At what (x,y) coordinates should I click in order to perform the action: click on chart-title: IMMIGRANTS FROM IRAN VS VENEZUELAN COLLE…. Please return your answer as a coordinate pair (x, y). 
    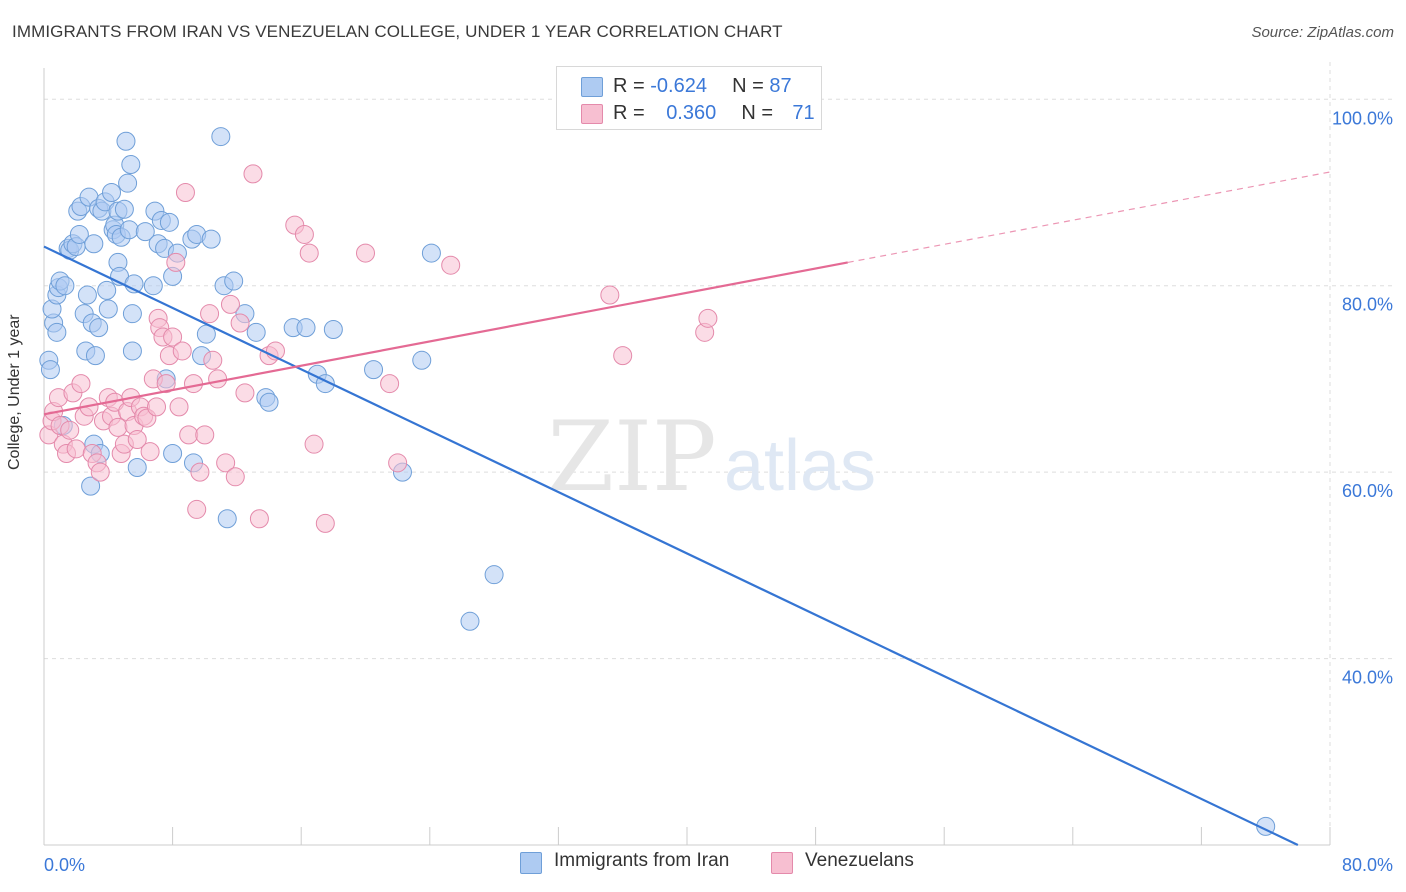
    Looking at the image, I should click on (397, 31).